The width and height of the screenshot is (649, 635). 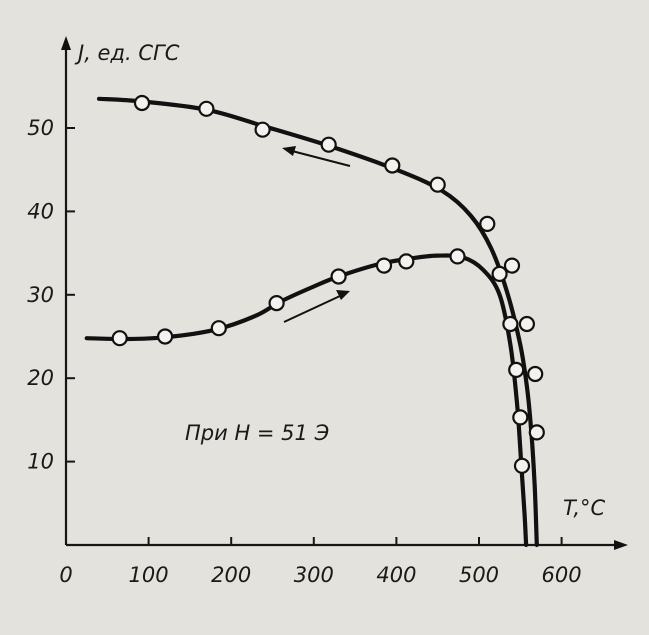 What do you see at coordinates (127, 53) in the screenshot?
I see `y-axis-title: J, ед. СГС` at bounding box center [127, 53].